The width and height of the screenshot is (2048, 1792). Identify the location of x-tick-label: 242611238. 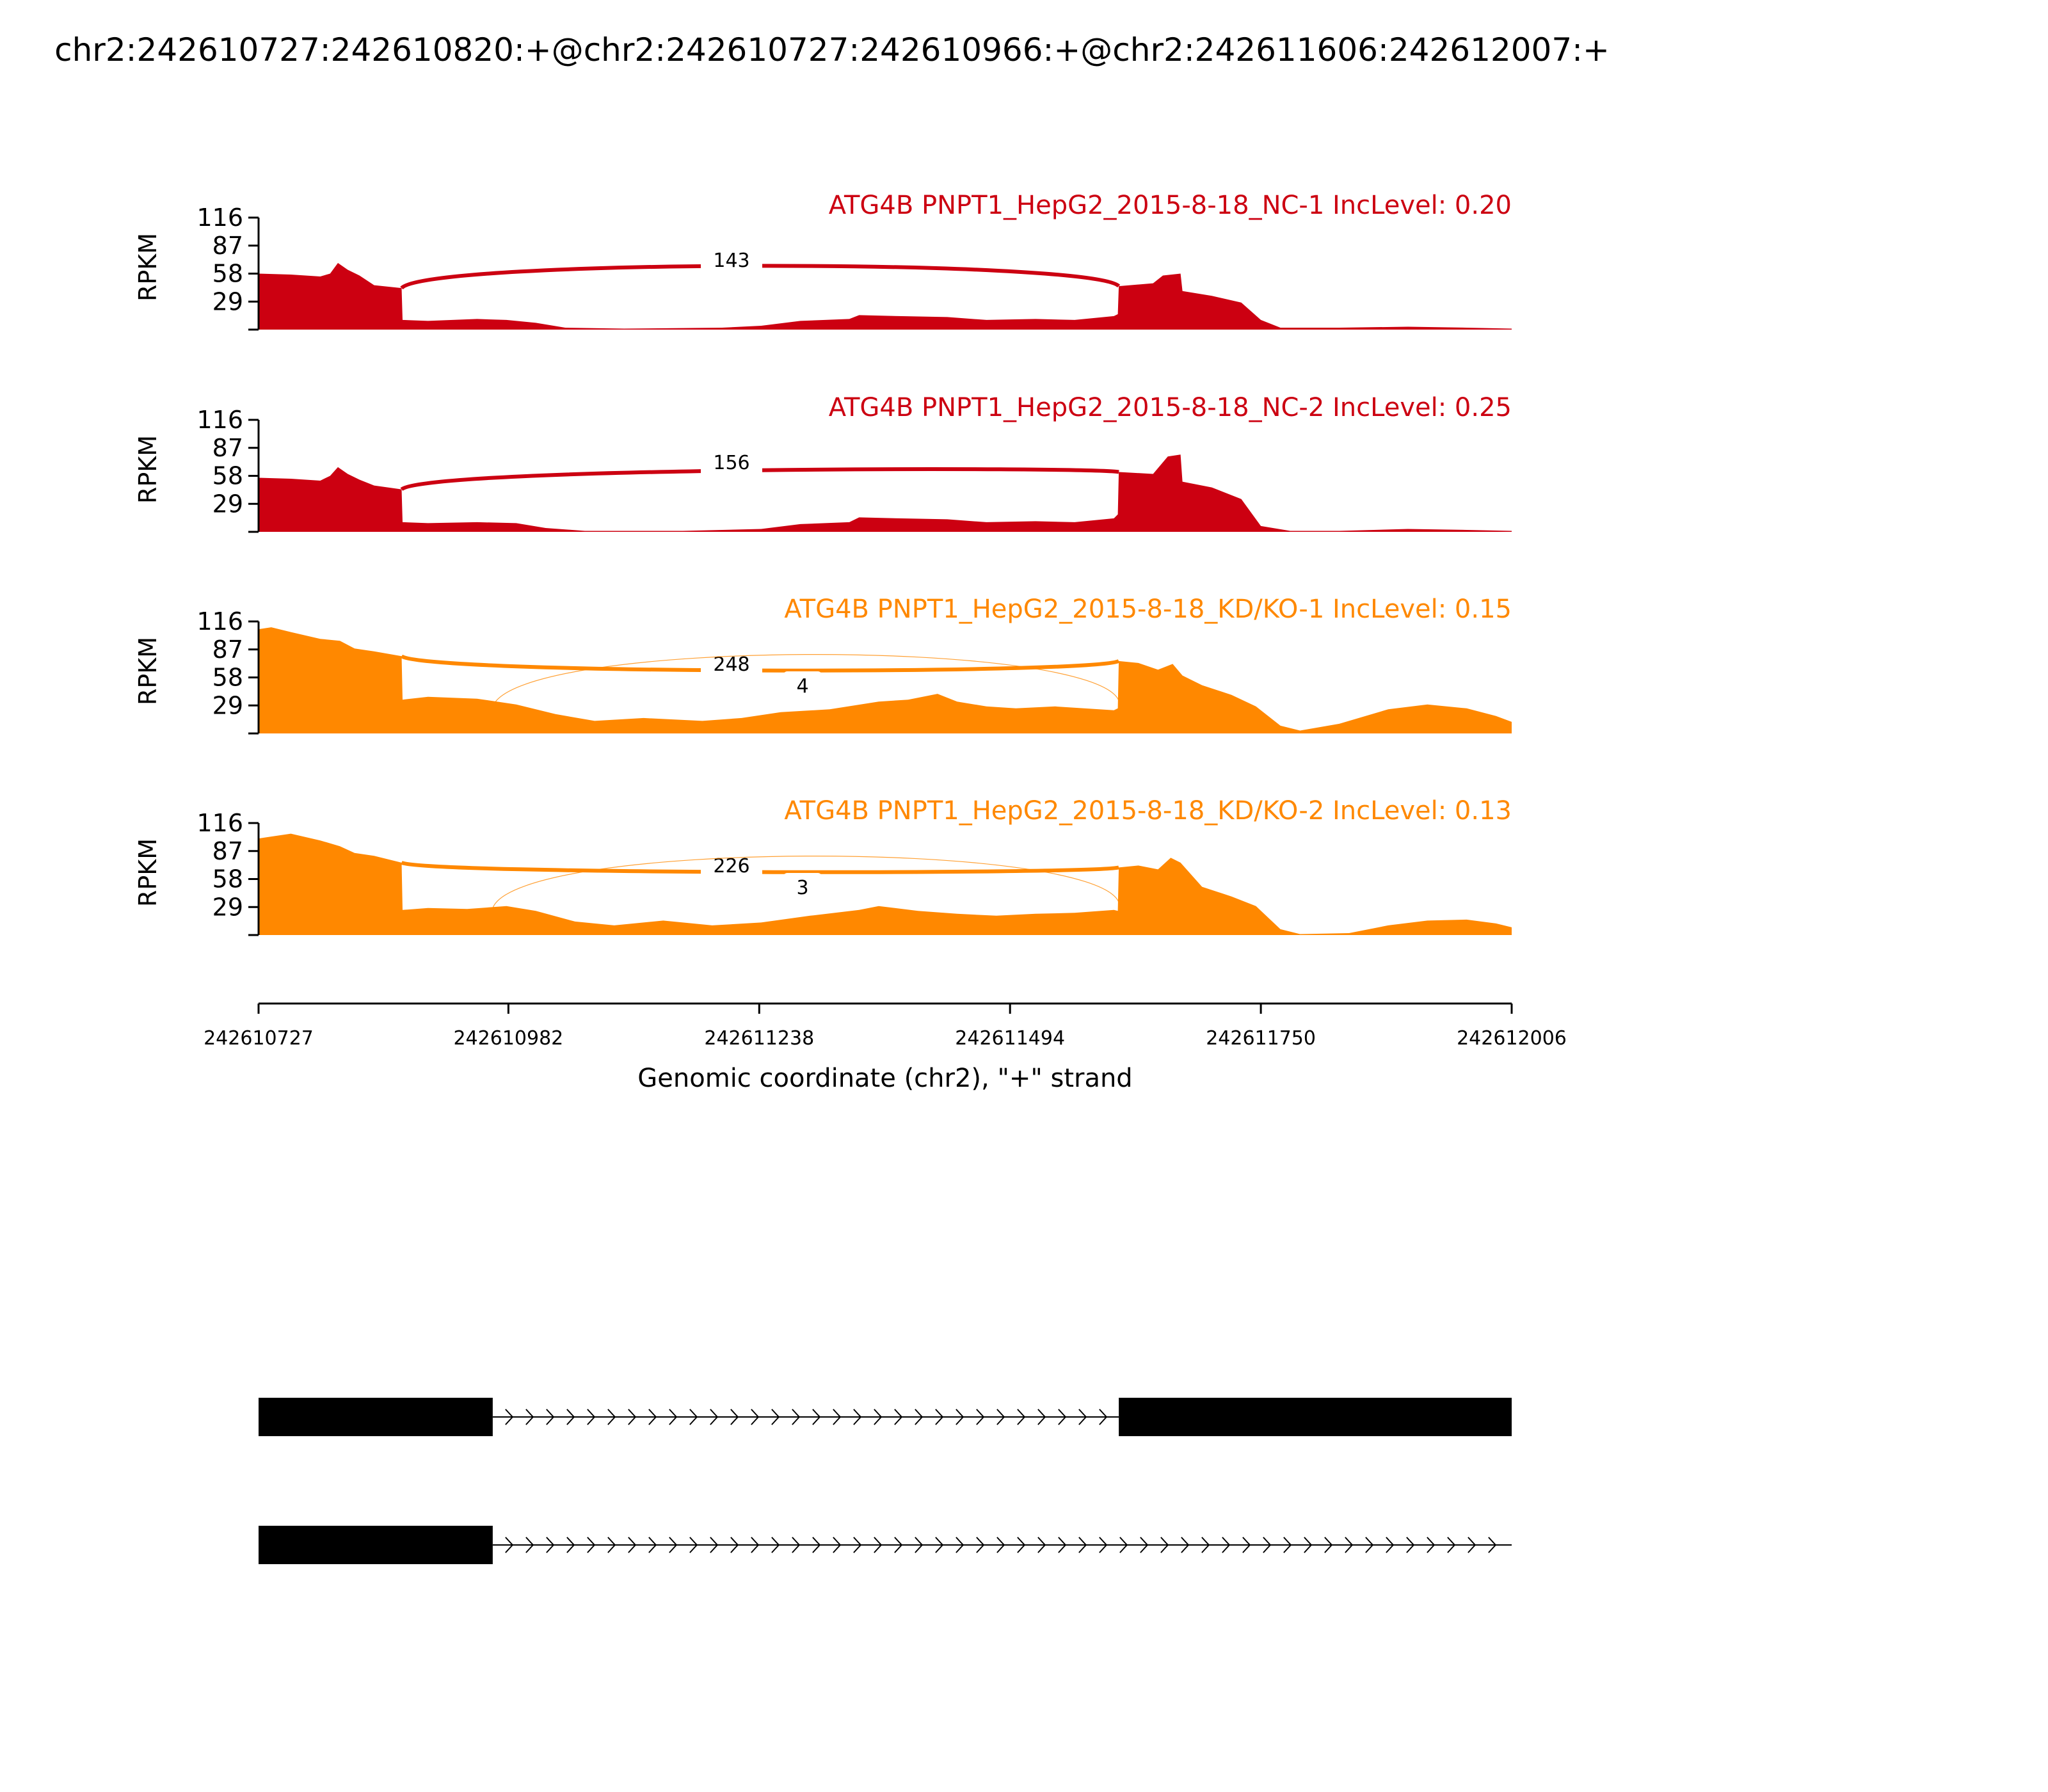
(759, 1038).